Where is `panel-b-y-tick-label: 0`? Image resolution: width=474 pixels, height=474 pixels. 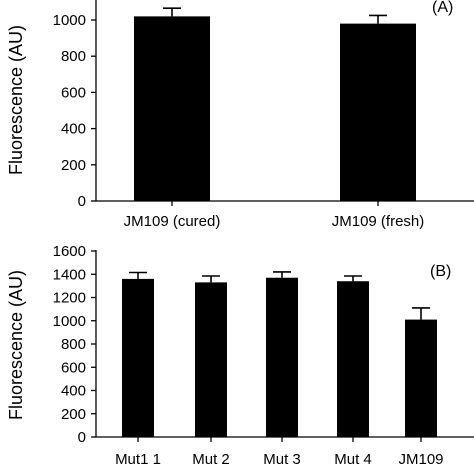 panel-b-y-tick-label: 0 is located at coordinates (82, 437).